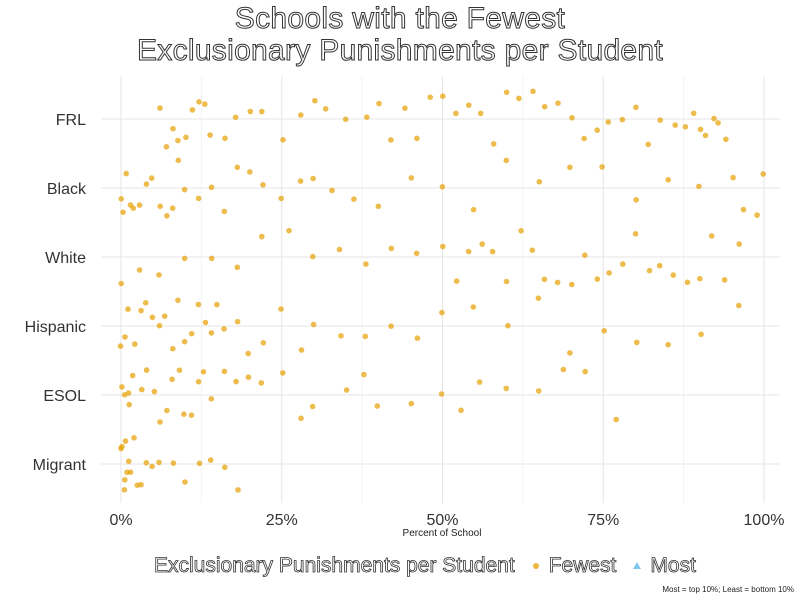 The width and height of the screenshot is (800, 600). What do you see at coordinates (764, 520) in the screenshot?
I see `x-tick-label: 100%` at bounding box center [764, 520].